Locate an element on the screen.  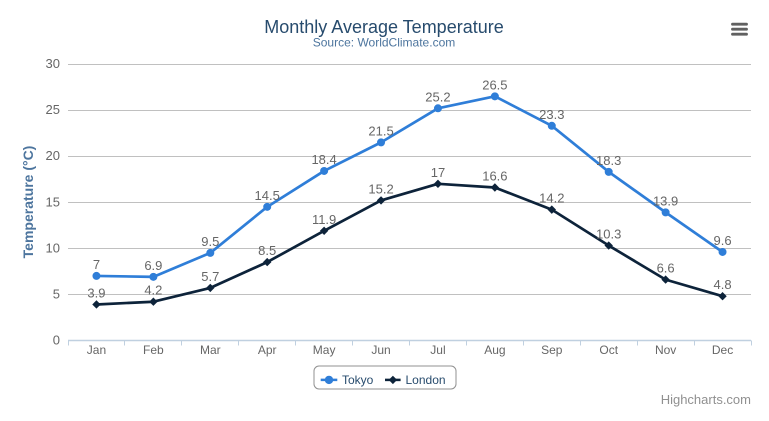
svg-text: Jul is located at coordinates (437, 350).